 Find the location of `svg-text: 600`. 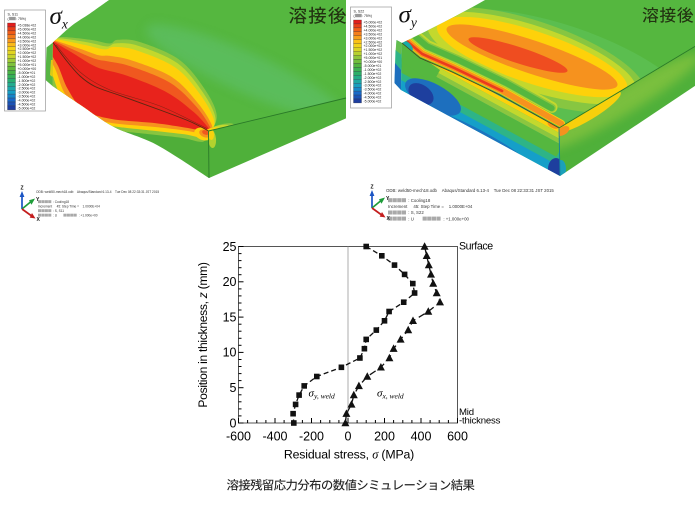

svg-text: 600 is located at coordinates (457, 436).